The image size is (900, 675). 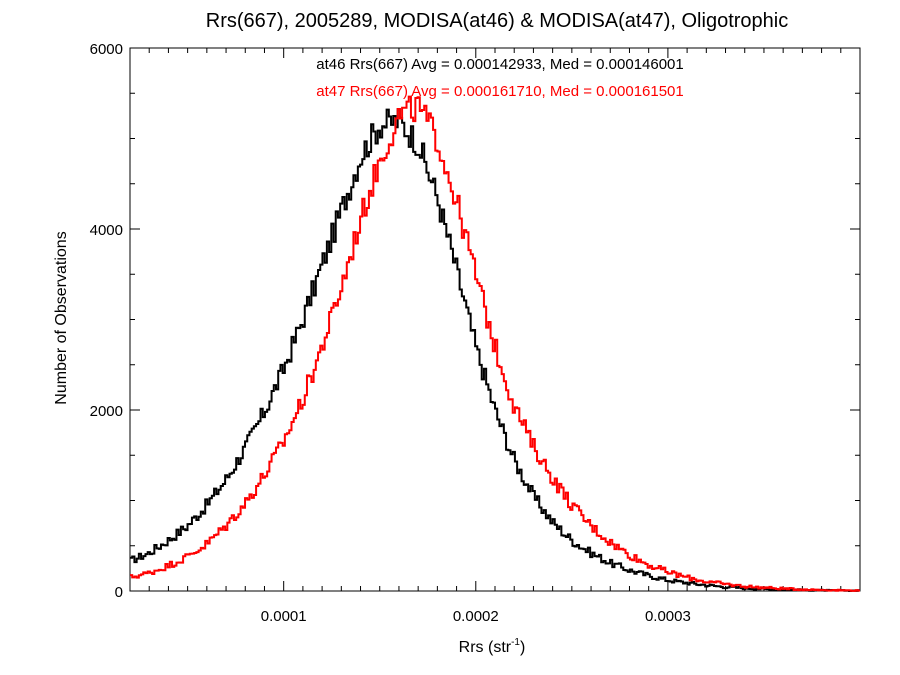 I want to click on x-axis-label: Rrs (str-1), so click(x=492, y=646).